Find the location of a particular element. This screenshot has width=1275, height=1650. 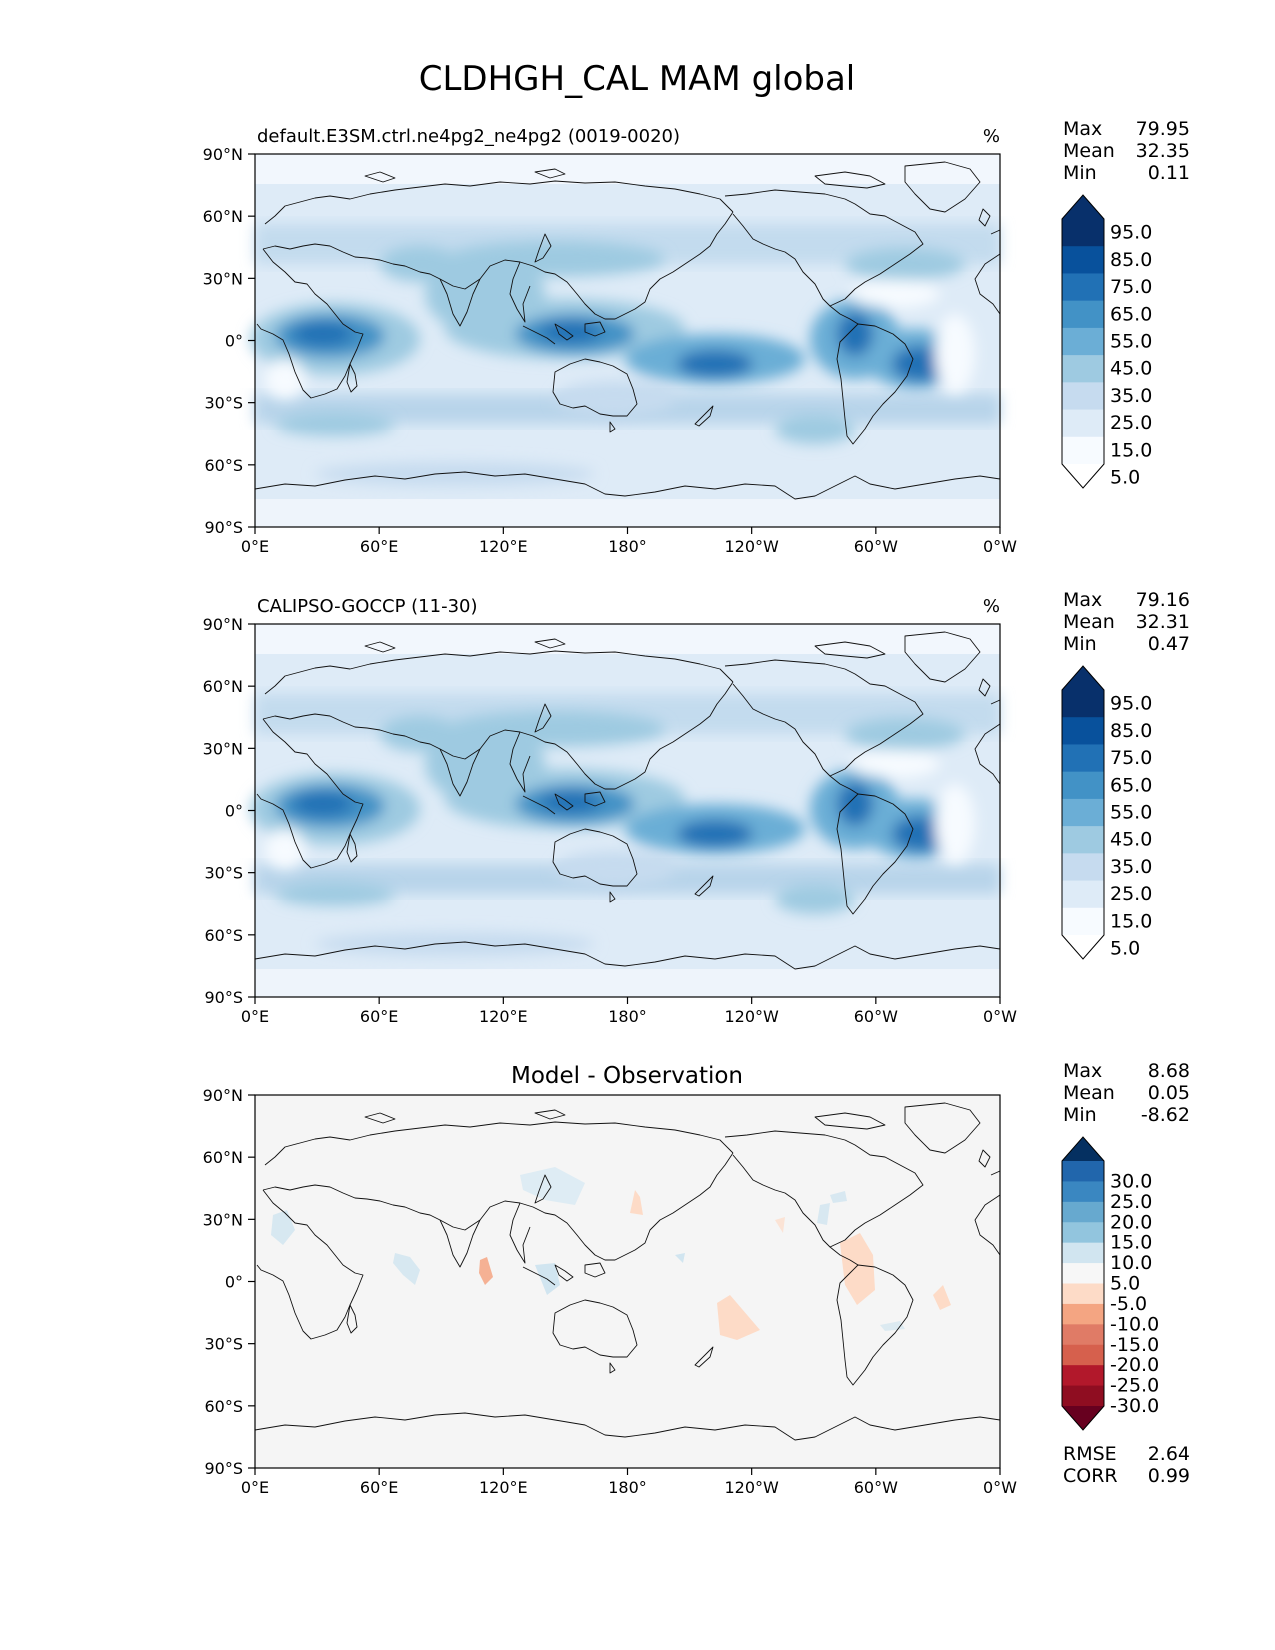

colorbar-tick-label: 75.0 is located at coordinates (1131, 287).